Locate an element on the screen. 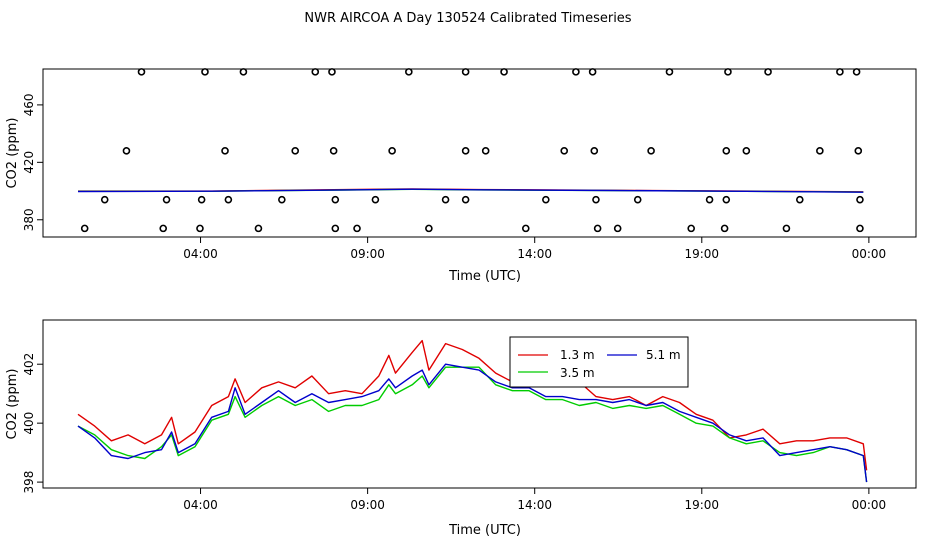  bottom-x-tick-label: 14:00 is located at coordinates (534, 505).